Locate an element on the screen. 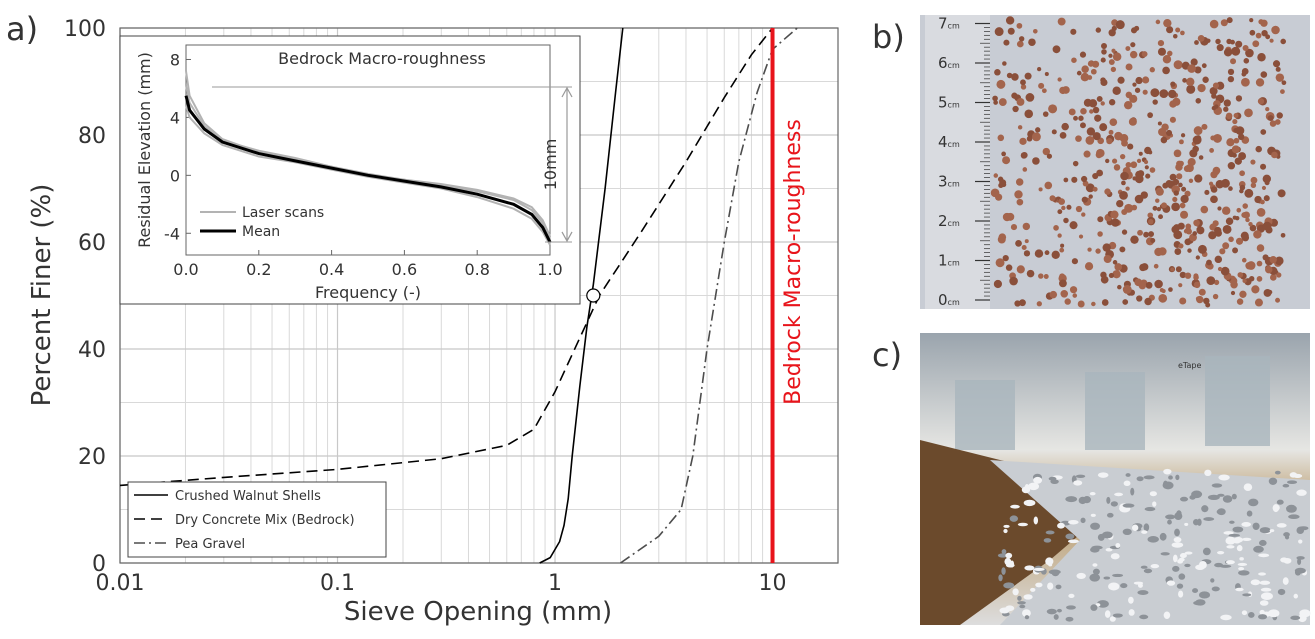 The height and width of the screenshot is (639, 1315). ruler-number: 5 is located at coordinates (943, 103).